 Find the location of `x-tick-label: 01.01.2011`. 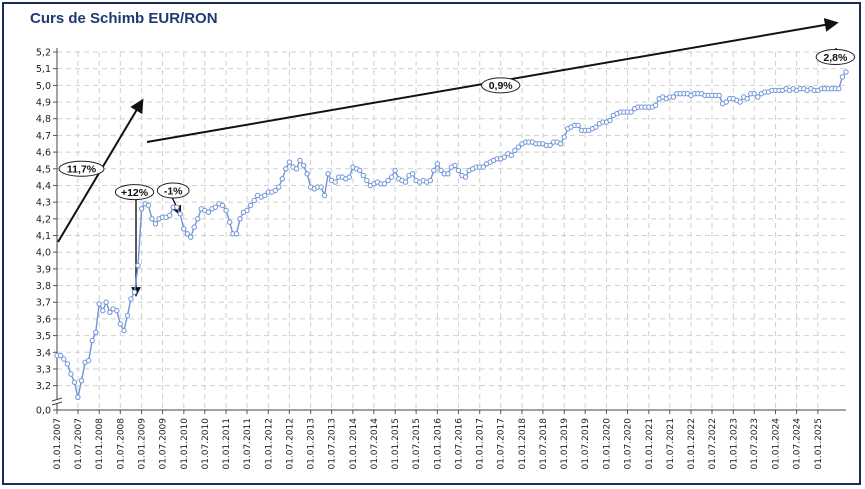

x-tick-label: 01.01.2011 is located at coordinates (227, 444).